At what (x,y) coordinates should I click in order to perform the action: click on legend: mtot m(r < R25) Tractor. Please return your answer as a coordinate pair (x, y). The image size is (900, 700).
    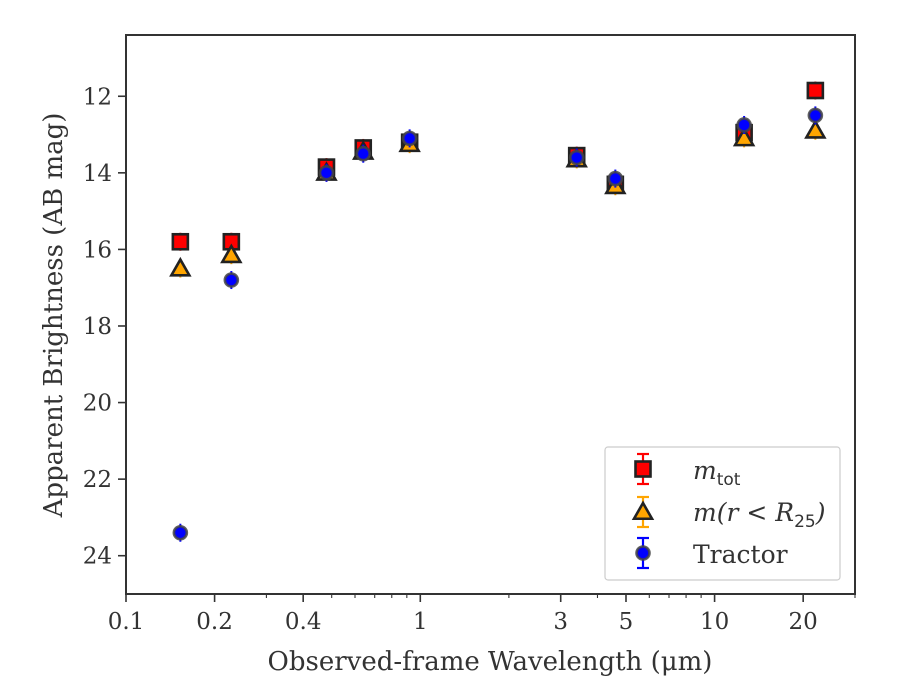
    Looking at the image, I should click on (722, 513).